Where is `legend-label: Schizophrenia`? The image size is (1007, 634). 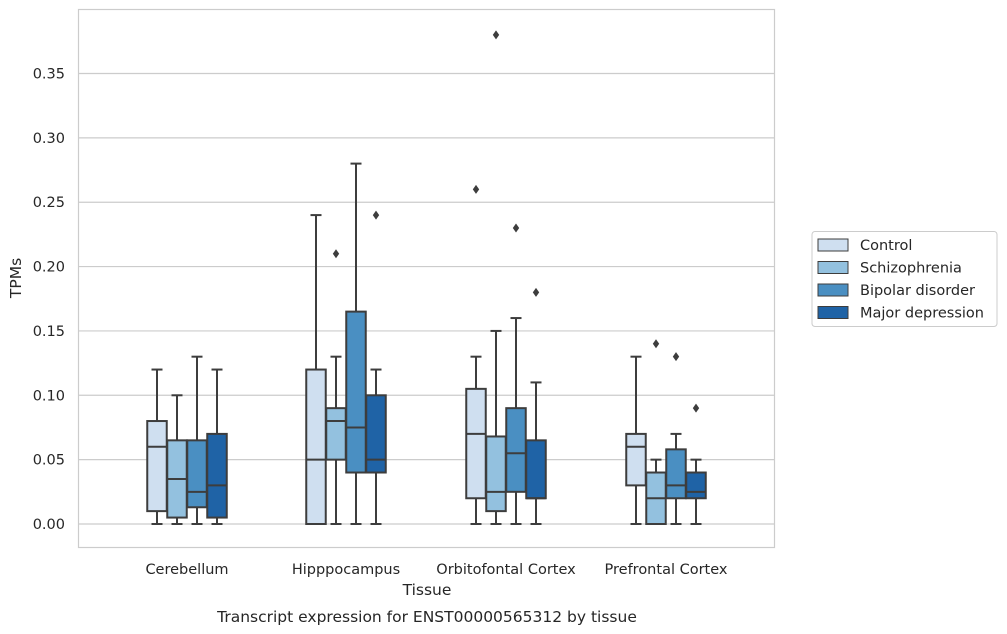 legend-label: Schizophrenia is located at coordinates (911, 269).